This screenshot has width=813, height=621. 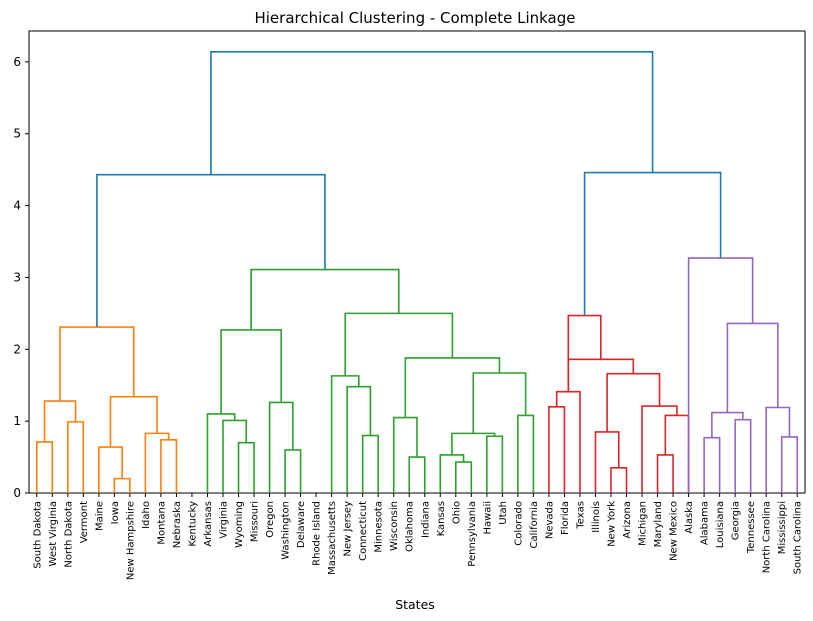 What do you see at coordinates (177, 524) in the screenshot?
I see `leaf-label: Nebraska` at bounding box center [177, 524].